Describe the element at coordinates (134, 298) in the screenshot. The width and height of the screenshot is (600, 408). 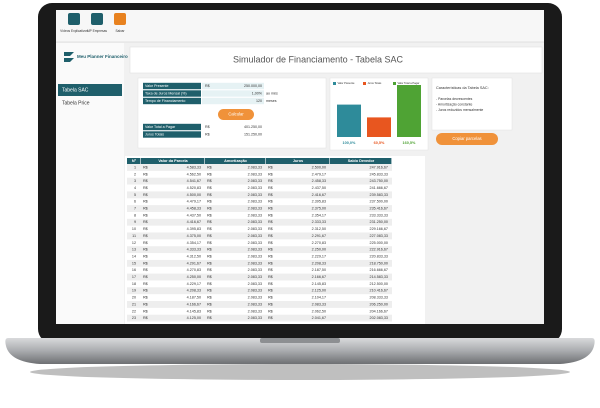
I see `cell: 20` at that location.